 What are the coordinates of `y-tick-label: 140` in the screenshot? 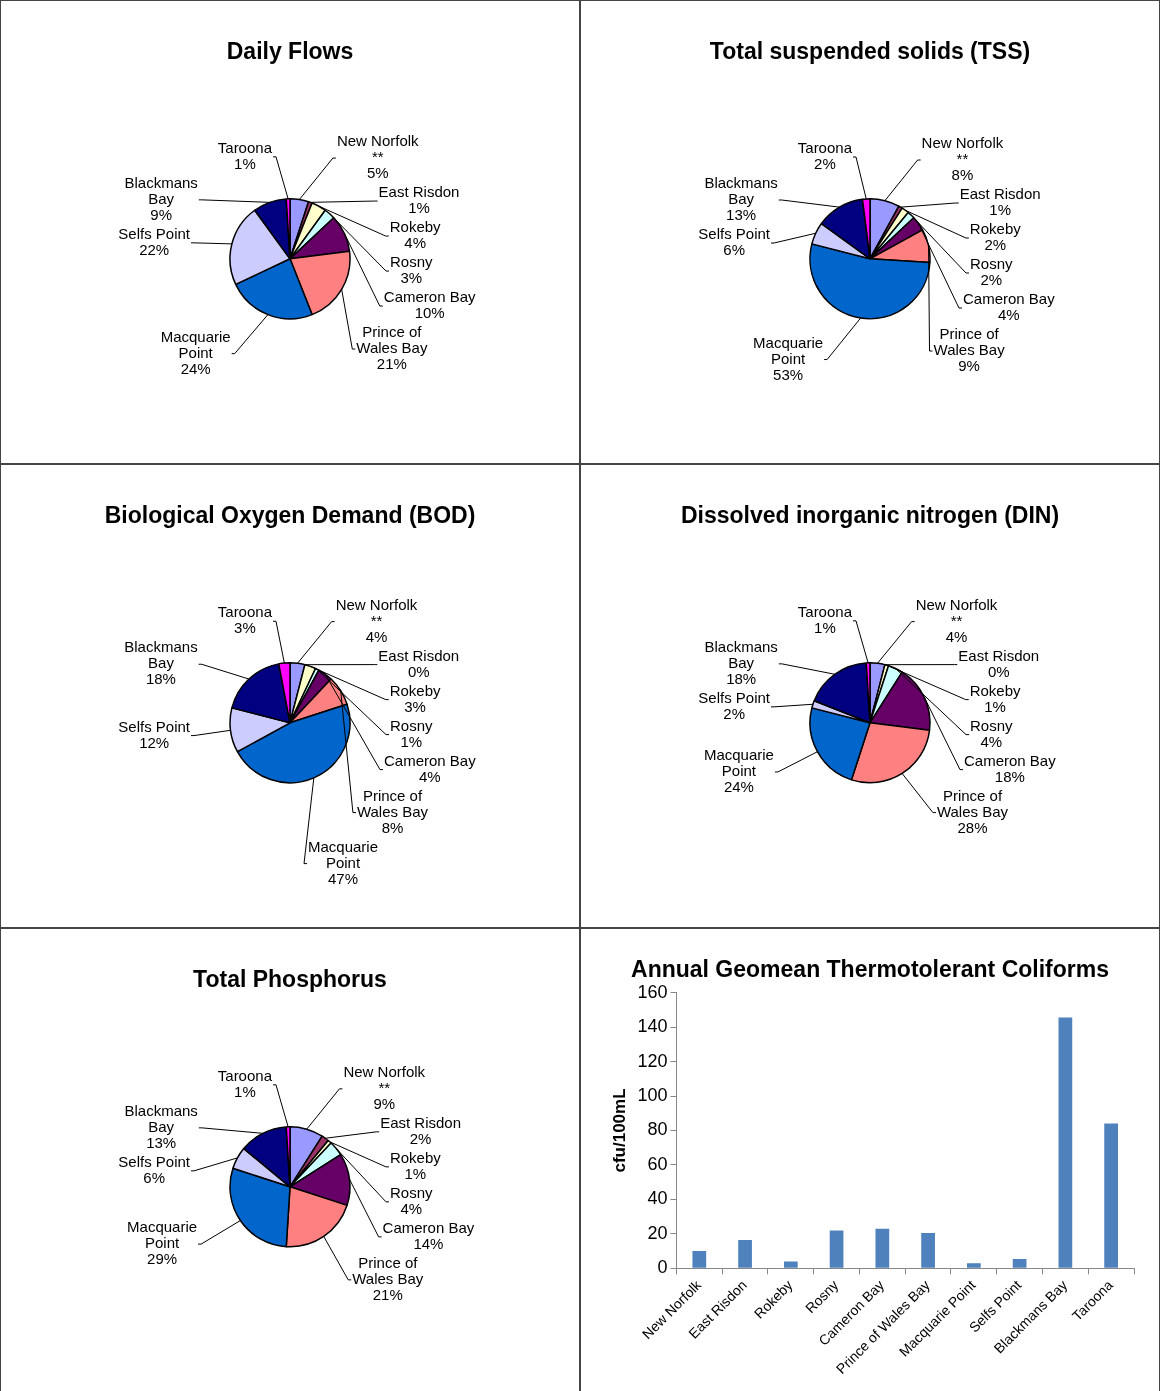 It's located at (652, 1026).